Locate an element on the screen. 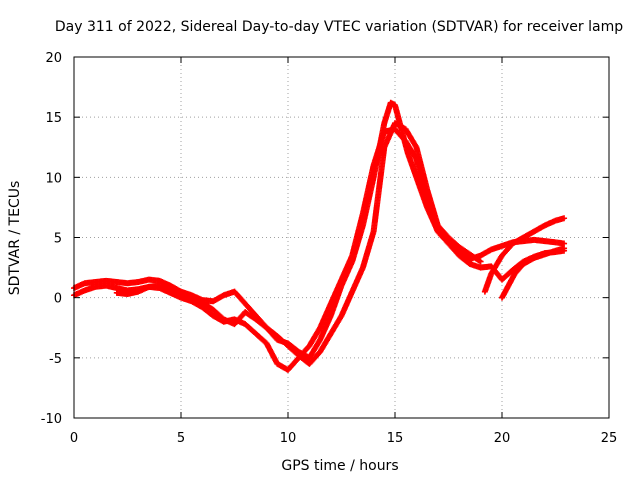 This screenshot has width=640, height=480. series-track-d is located at coordinates (524, 255).